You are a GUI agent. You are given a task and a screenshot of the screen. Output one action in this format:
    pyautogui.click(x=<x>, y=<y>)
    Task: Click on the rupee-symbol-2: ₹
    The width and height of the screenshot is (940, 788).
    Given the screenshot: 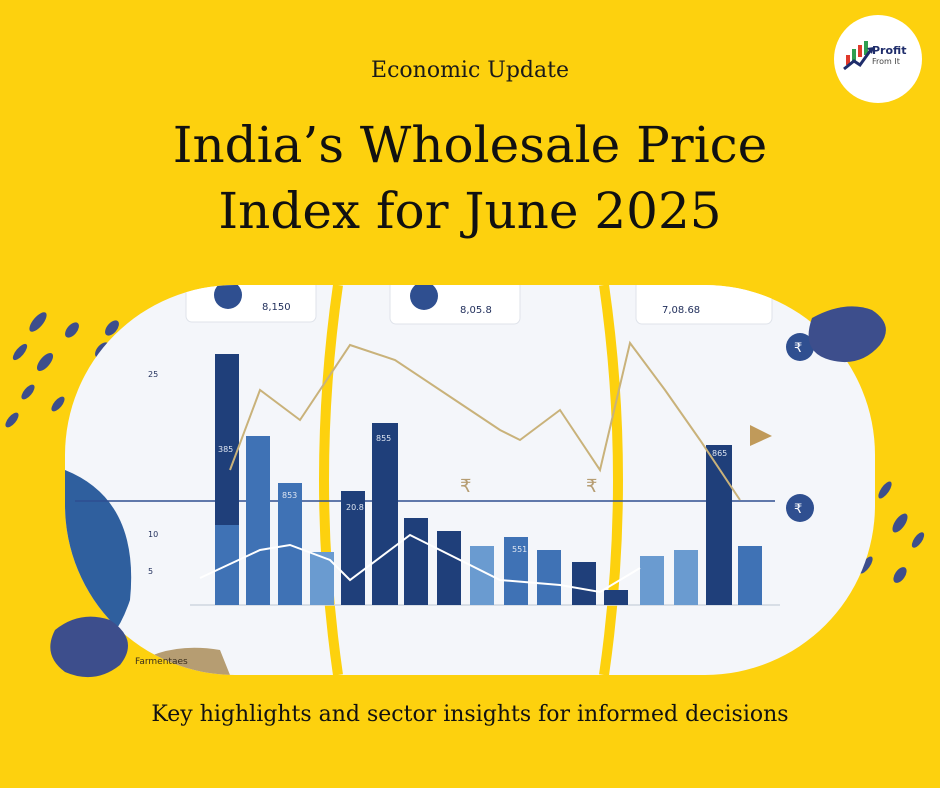 What is the action you would take?
    pyautogui.click(x=591, y=486)
    